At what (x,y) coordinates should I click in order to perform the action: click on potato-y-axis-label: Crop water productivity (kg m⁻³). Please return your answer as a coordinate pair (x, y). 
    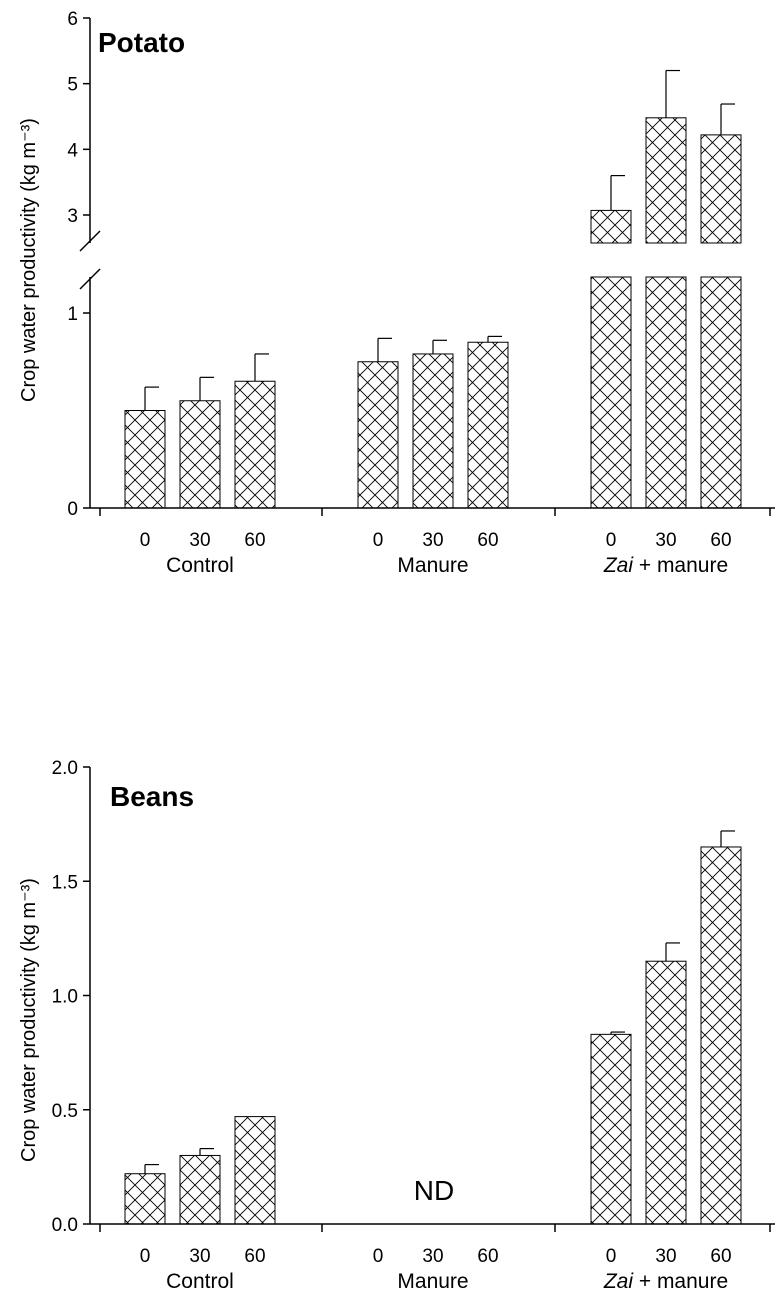
    Looking at the image, I should click on (29, 260).